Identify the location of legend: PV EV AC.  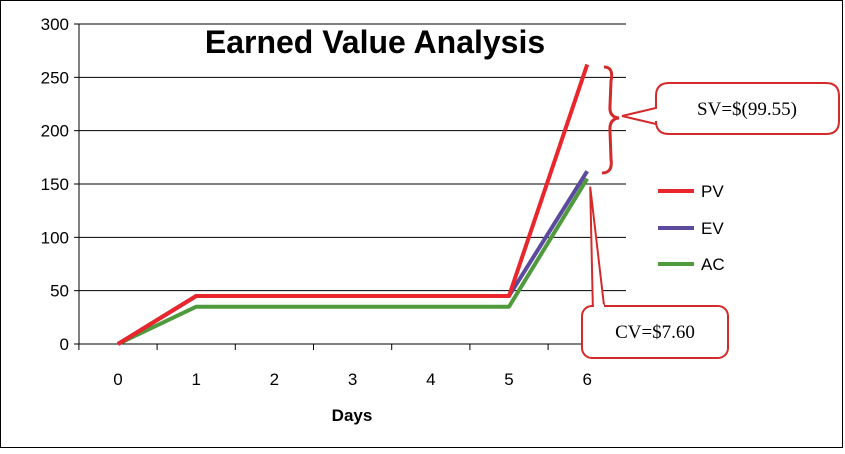
(691, 228).